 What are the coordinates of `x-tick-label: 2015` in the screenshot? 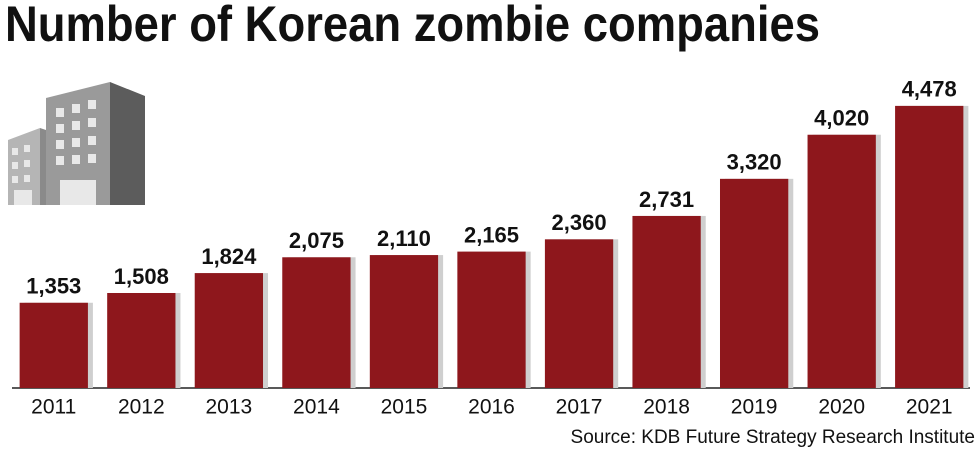 It's located at (404, 407).